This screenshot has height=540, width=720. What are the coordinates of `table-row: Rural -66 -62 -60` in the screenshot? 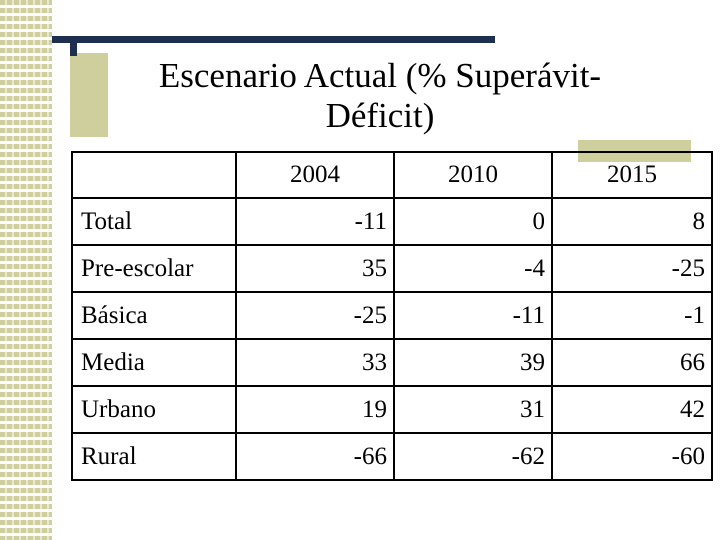 It's located at (392, 456).